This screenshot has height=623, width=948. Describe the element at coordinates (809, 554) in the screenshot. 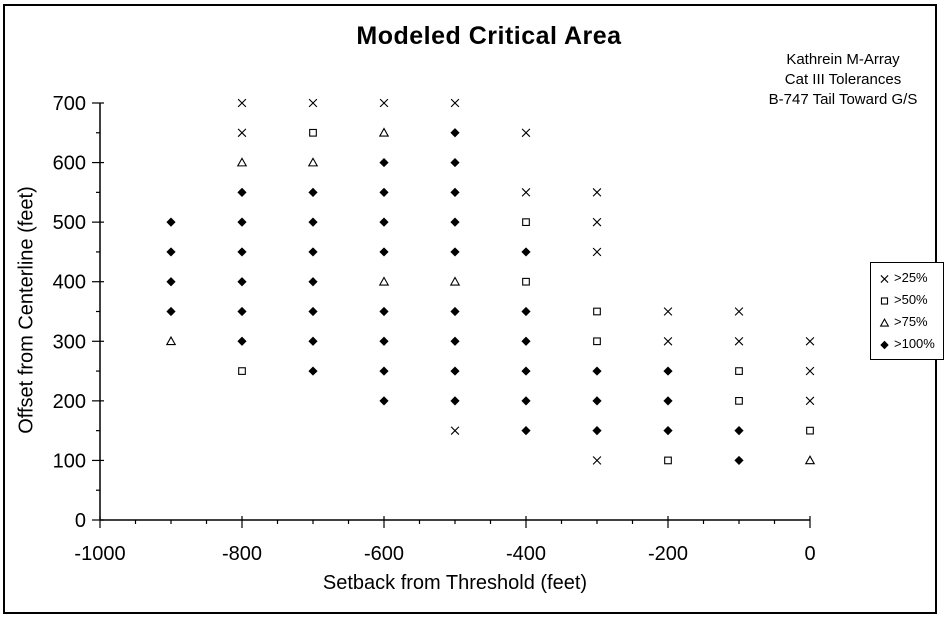

I see `x-tick-label: 0` at that location.